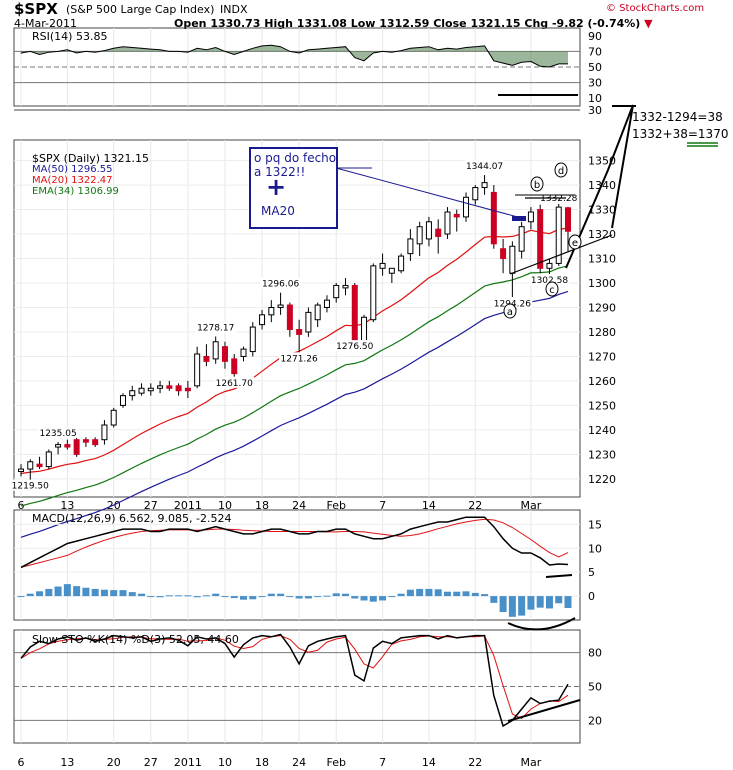 The height and width of the screenshot is (770, 733). I want to click on wave-circle-b, so click(537, 184).